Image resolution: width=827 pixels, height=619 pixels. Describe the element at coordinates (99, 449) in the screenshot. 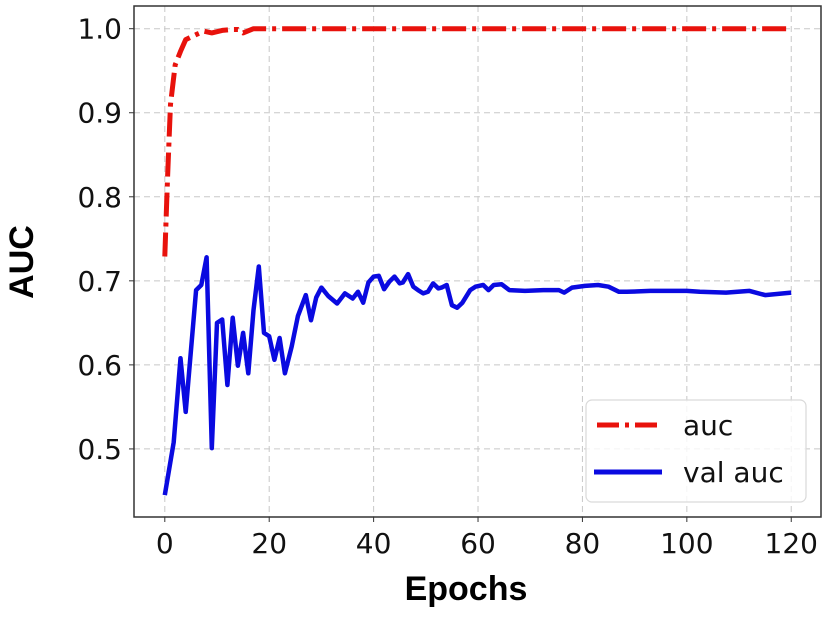

I see `y-tick-label: 0.5` at that location.